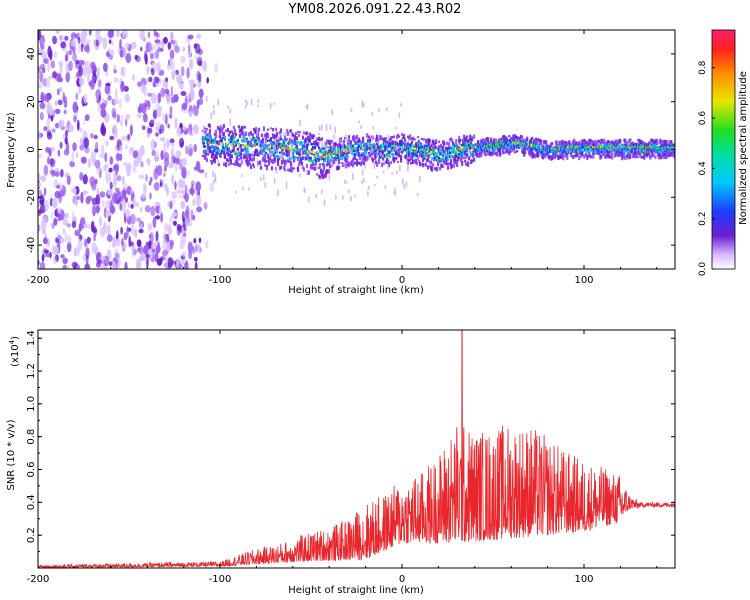 The width and height of the screenshot is (750, 600). What do you see at coordinates (703, 219) in the screenshot?
I see `colorbar-tick-label: 0.2` at bounding box center [703, 219].